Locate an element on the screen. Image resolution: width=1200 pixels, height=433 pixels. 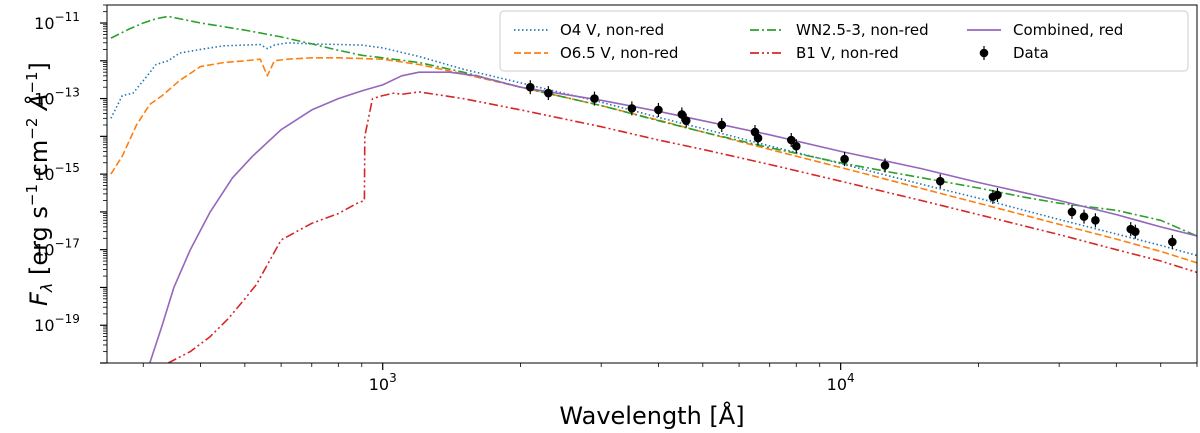
y-tick-label: 10−11 is located at coordinates (57, 21).